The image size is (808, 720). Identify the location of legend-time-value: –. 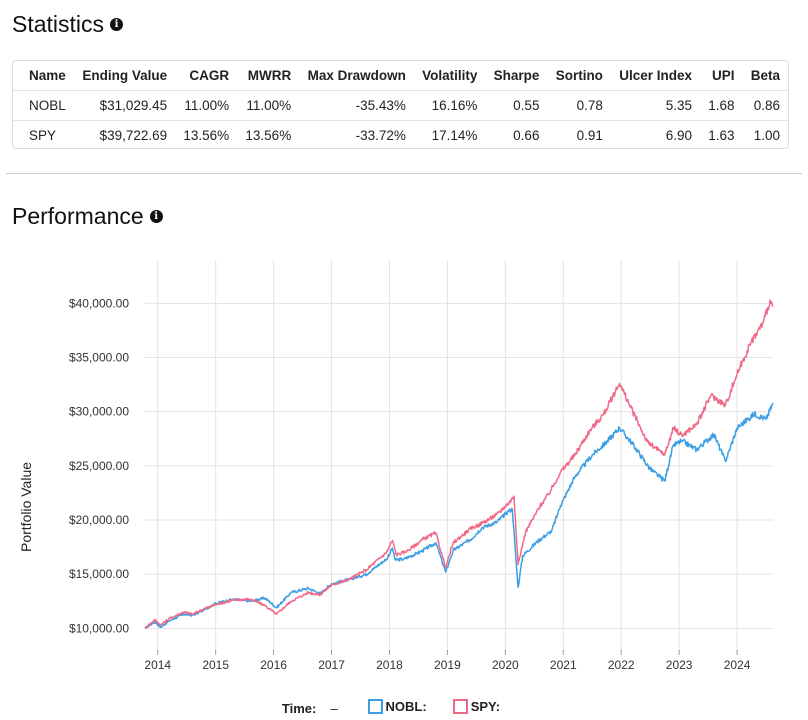
(334, 708).